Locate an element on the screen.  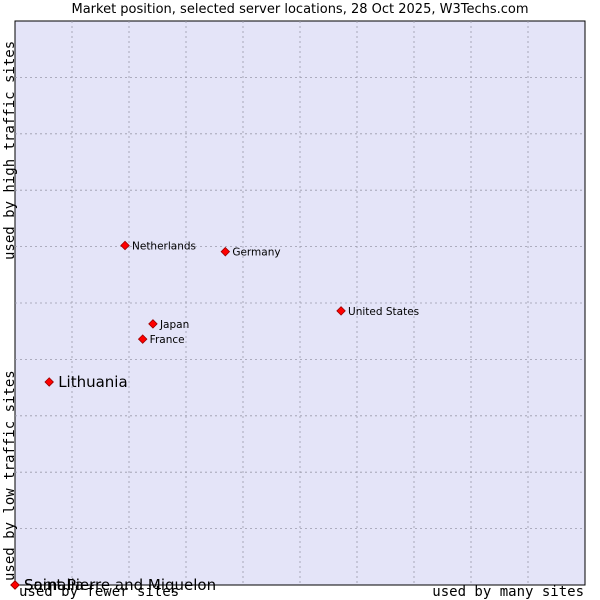
data-point-label: Japan is located at coordinates (174, 325).